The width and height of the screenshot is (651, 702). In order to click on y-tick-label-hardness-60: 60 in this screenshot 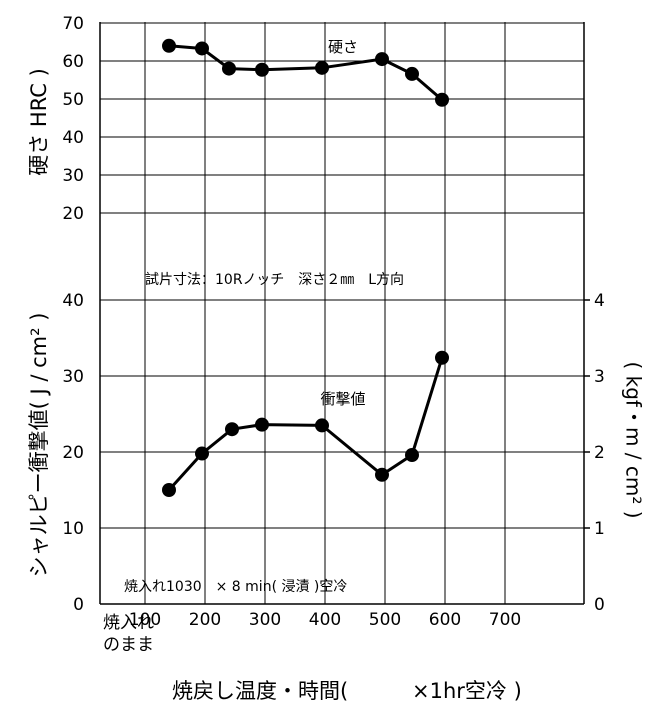, I will do `click(73, 62)`.